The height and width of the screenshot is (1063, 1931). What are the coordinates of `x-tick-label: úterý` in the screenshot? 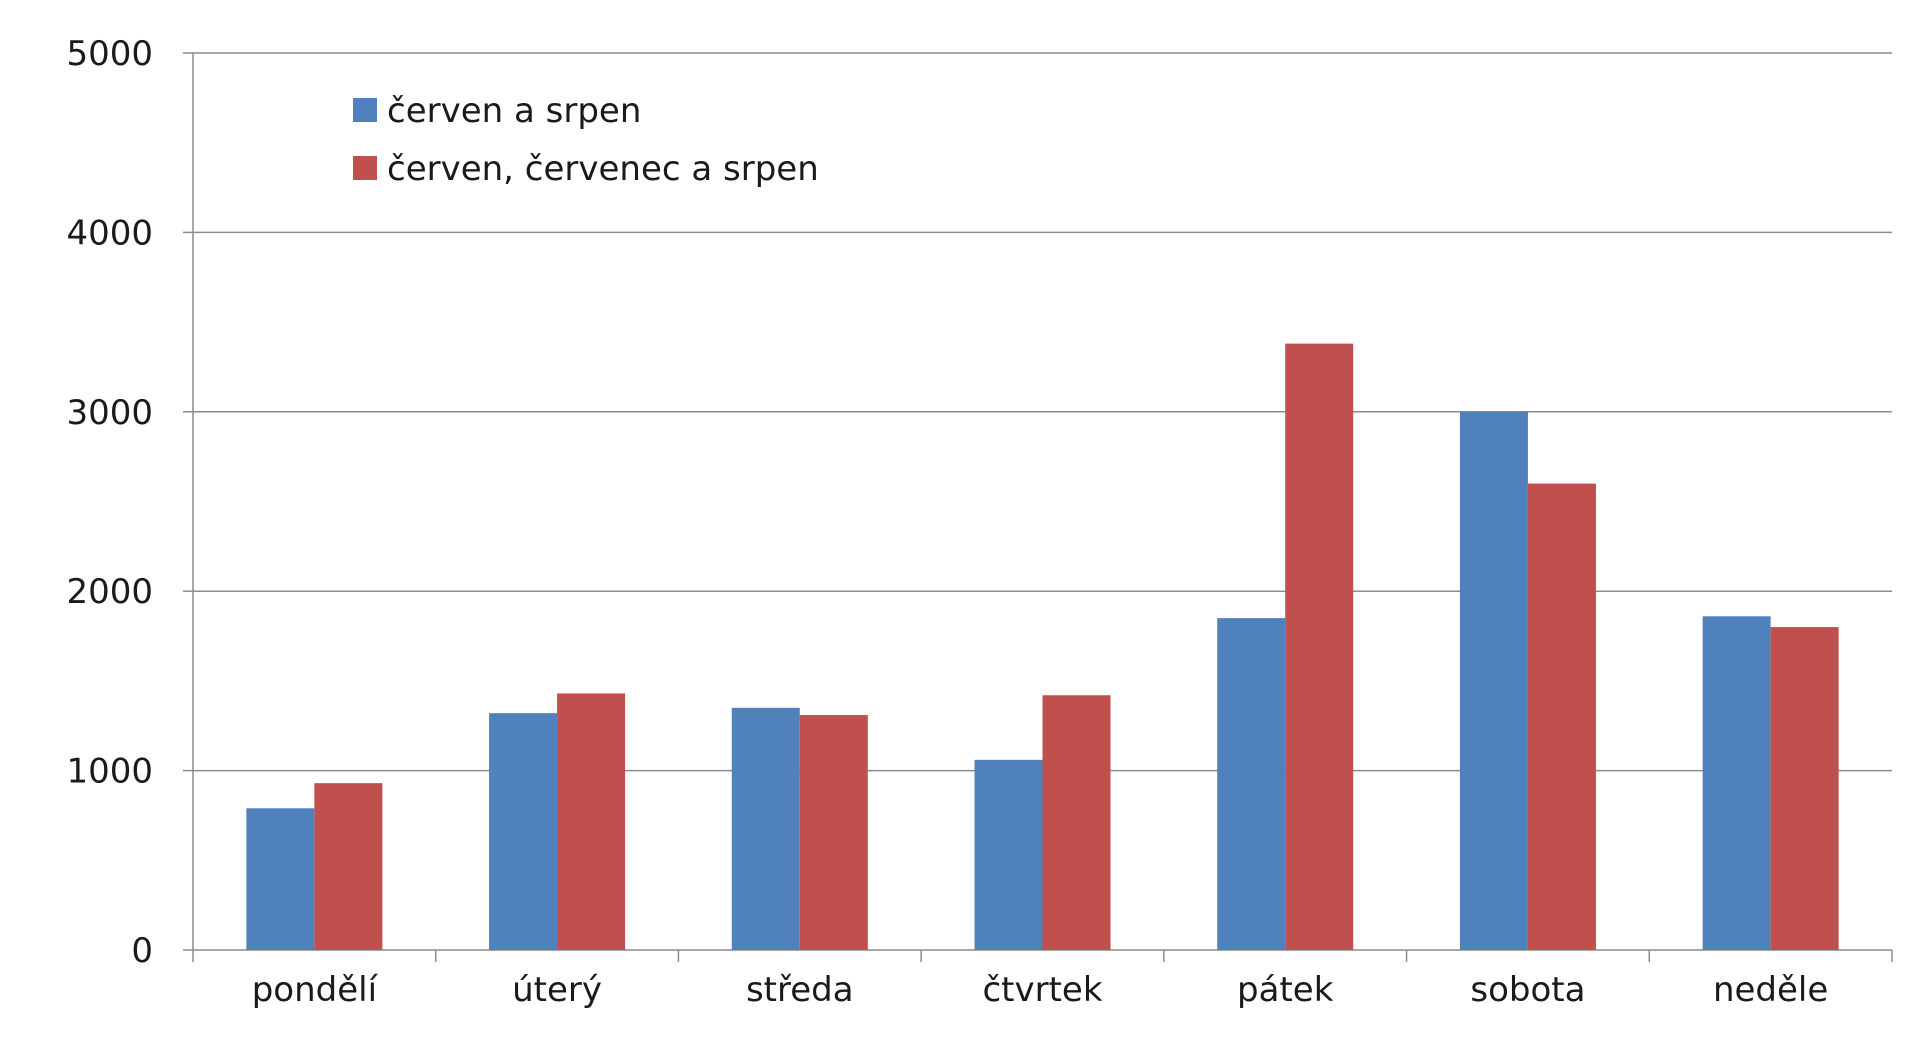 It's located at (557, 990).